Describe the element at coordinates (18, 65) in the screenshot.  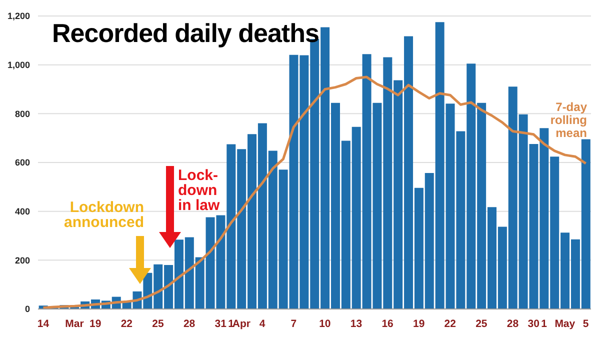
I see `y-tick-label: 1,000` at that location.